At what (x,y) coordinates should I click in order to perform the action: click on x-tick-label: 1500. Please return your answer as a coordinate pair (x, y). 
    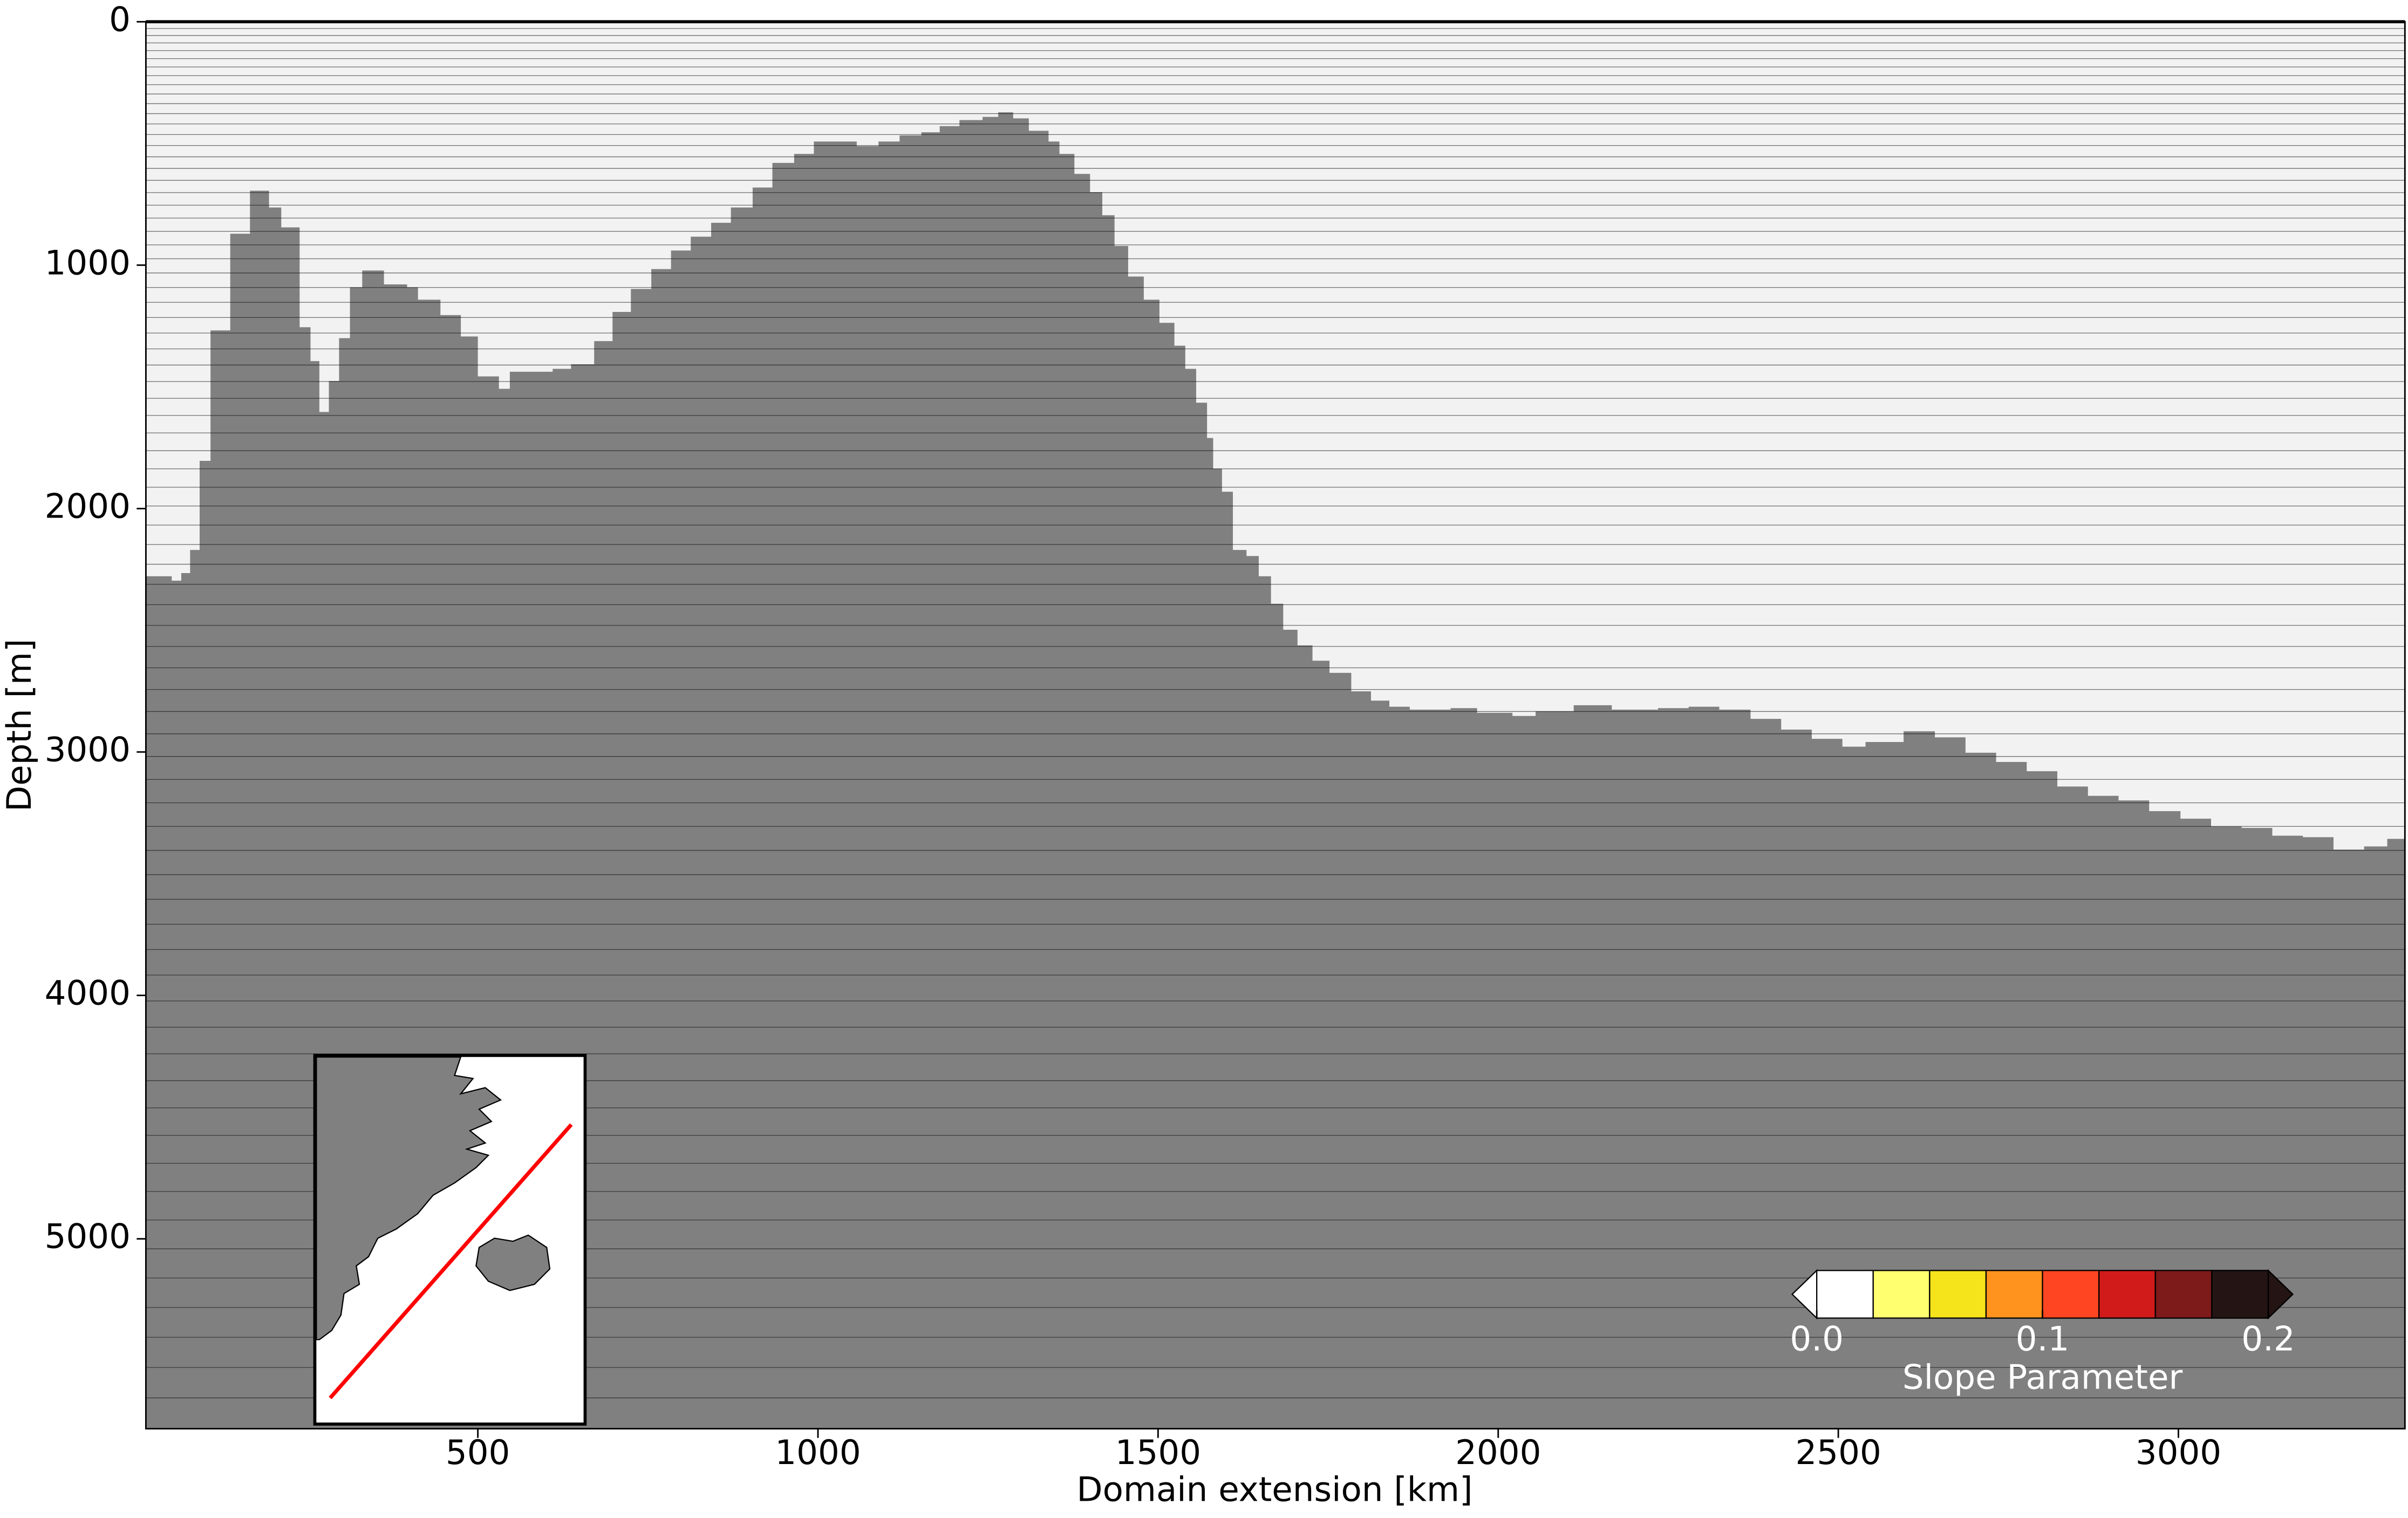
    Looking at the image, I should click on (1158, 1452).